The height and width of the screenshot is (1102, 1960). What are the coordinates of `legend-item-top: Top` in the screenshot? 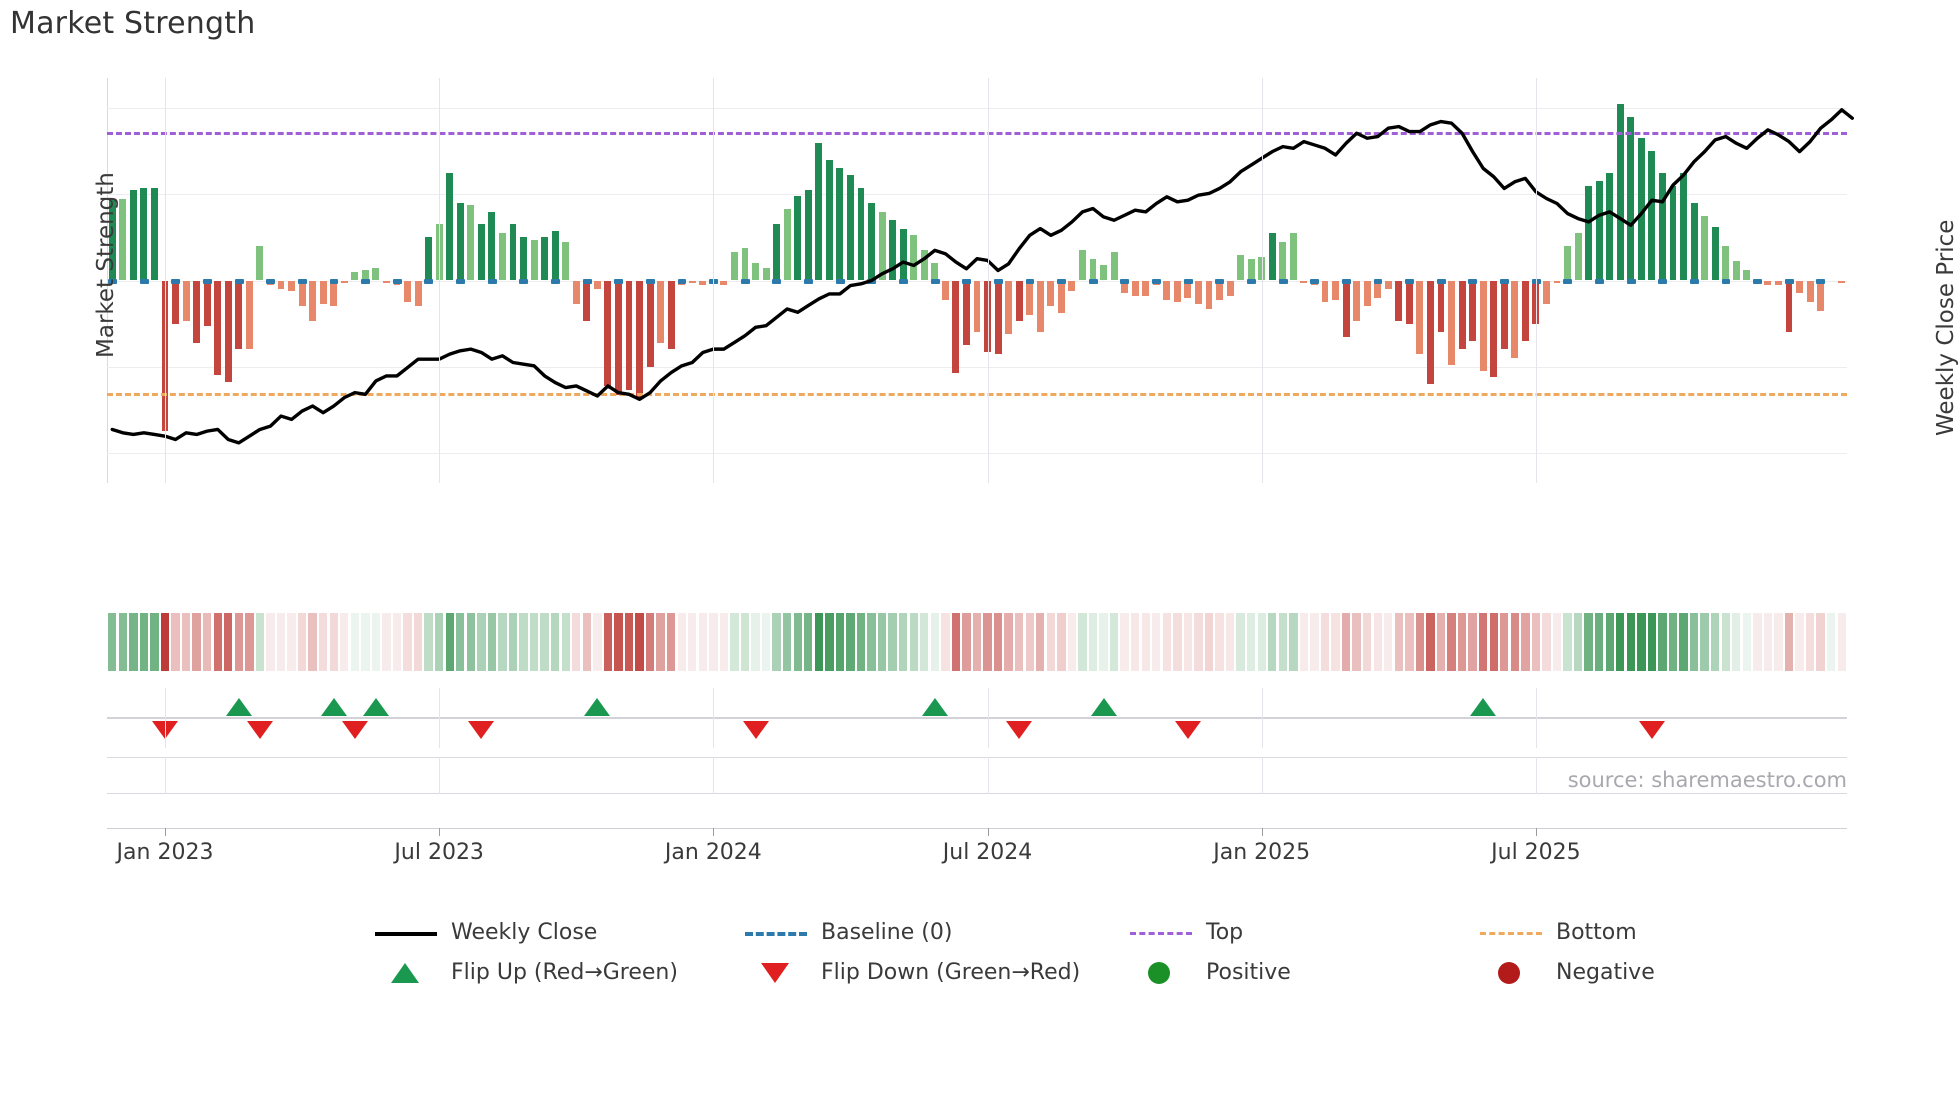 It's located at (1186, 932).